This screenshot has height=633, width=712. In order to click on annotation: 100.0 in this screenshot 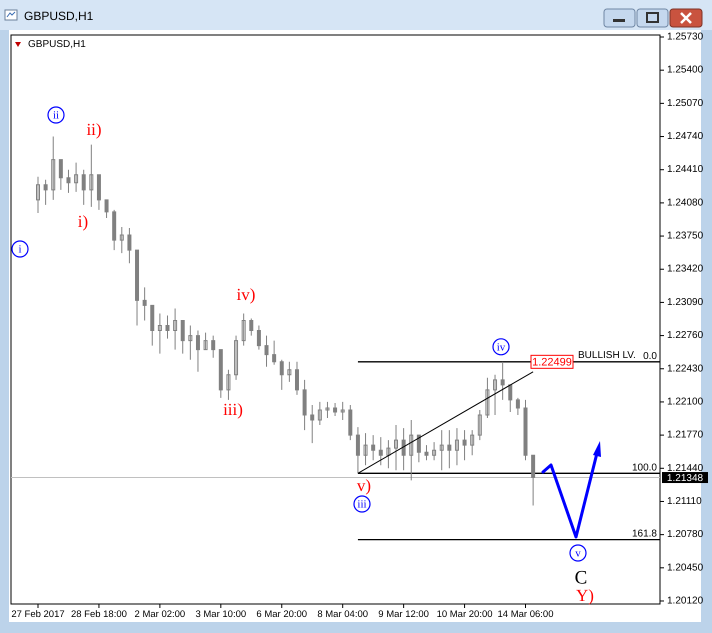, I will do `click(645, 468)`.